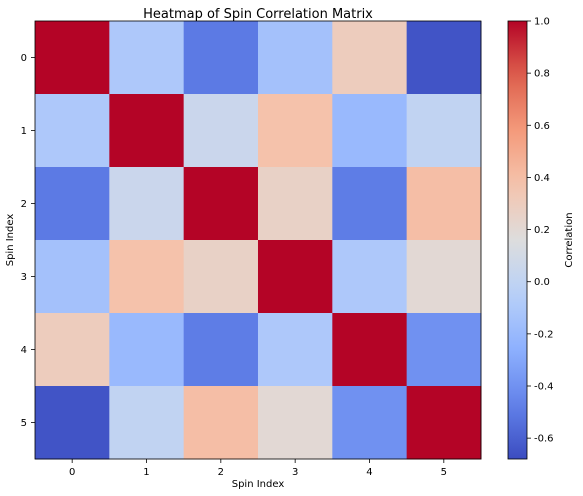 The image size is (583, 496). I want to click on x-tick-label-4: 4, so click(369, 472).